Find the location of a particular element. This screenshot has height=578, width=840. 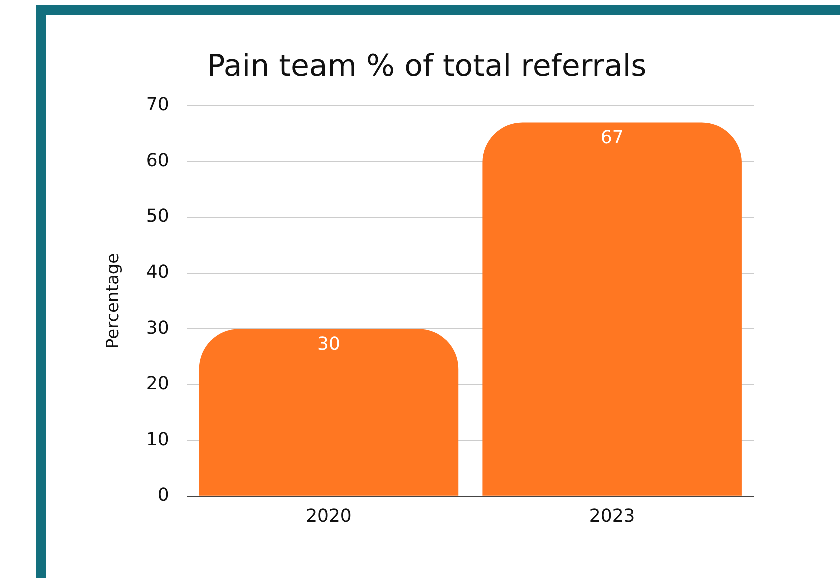

chart-title: Pain team % of total referrals is located at coordinates (427, 66).